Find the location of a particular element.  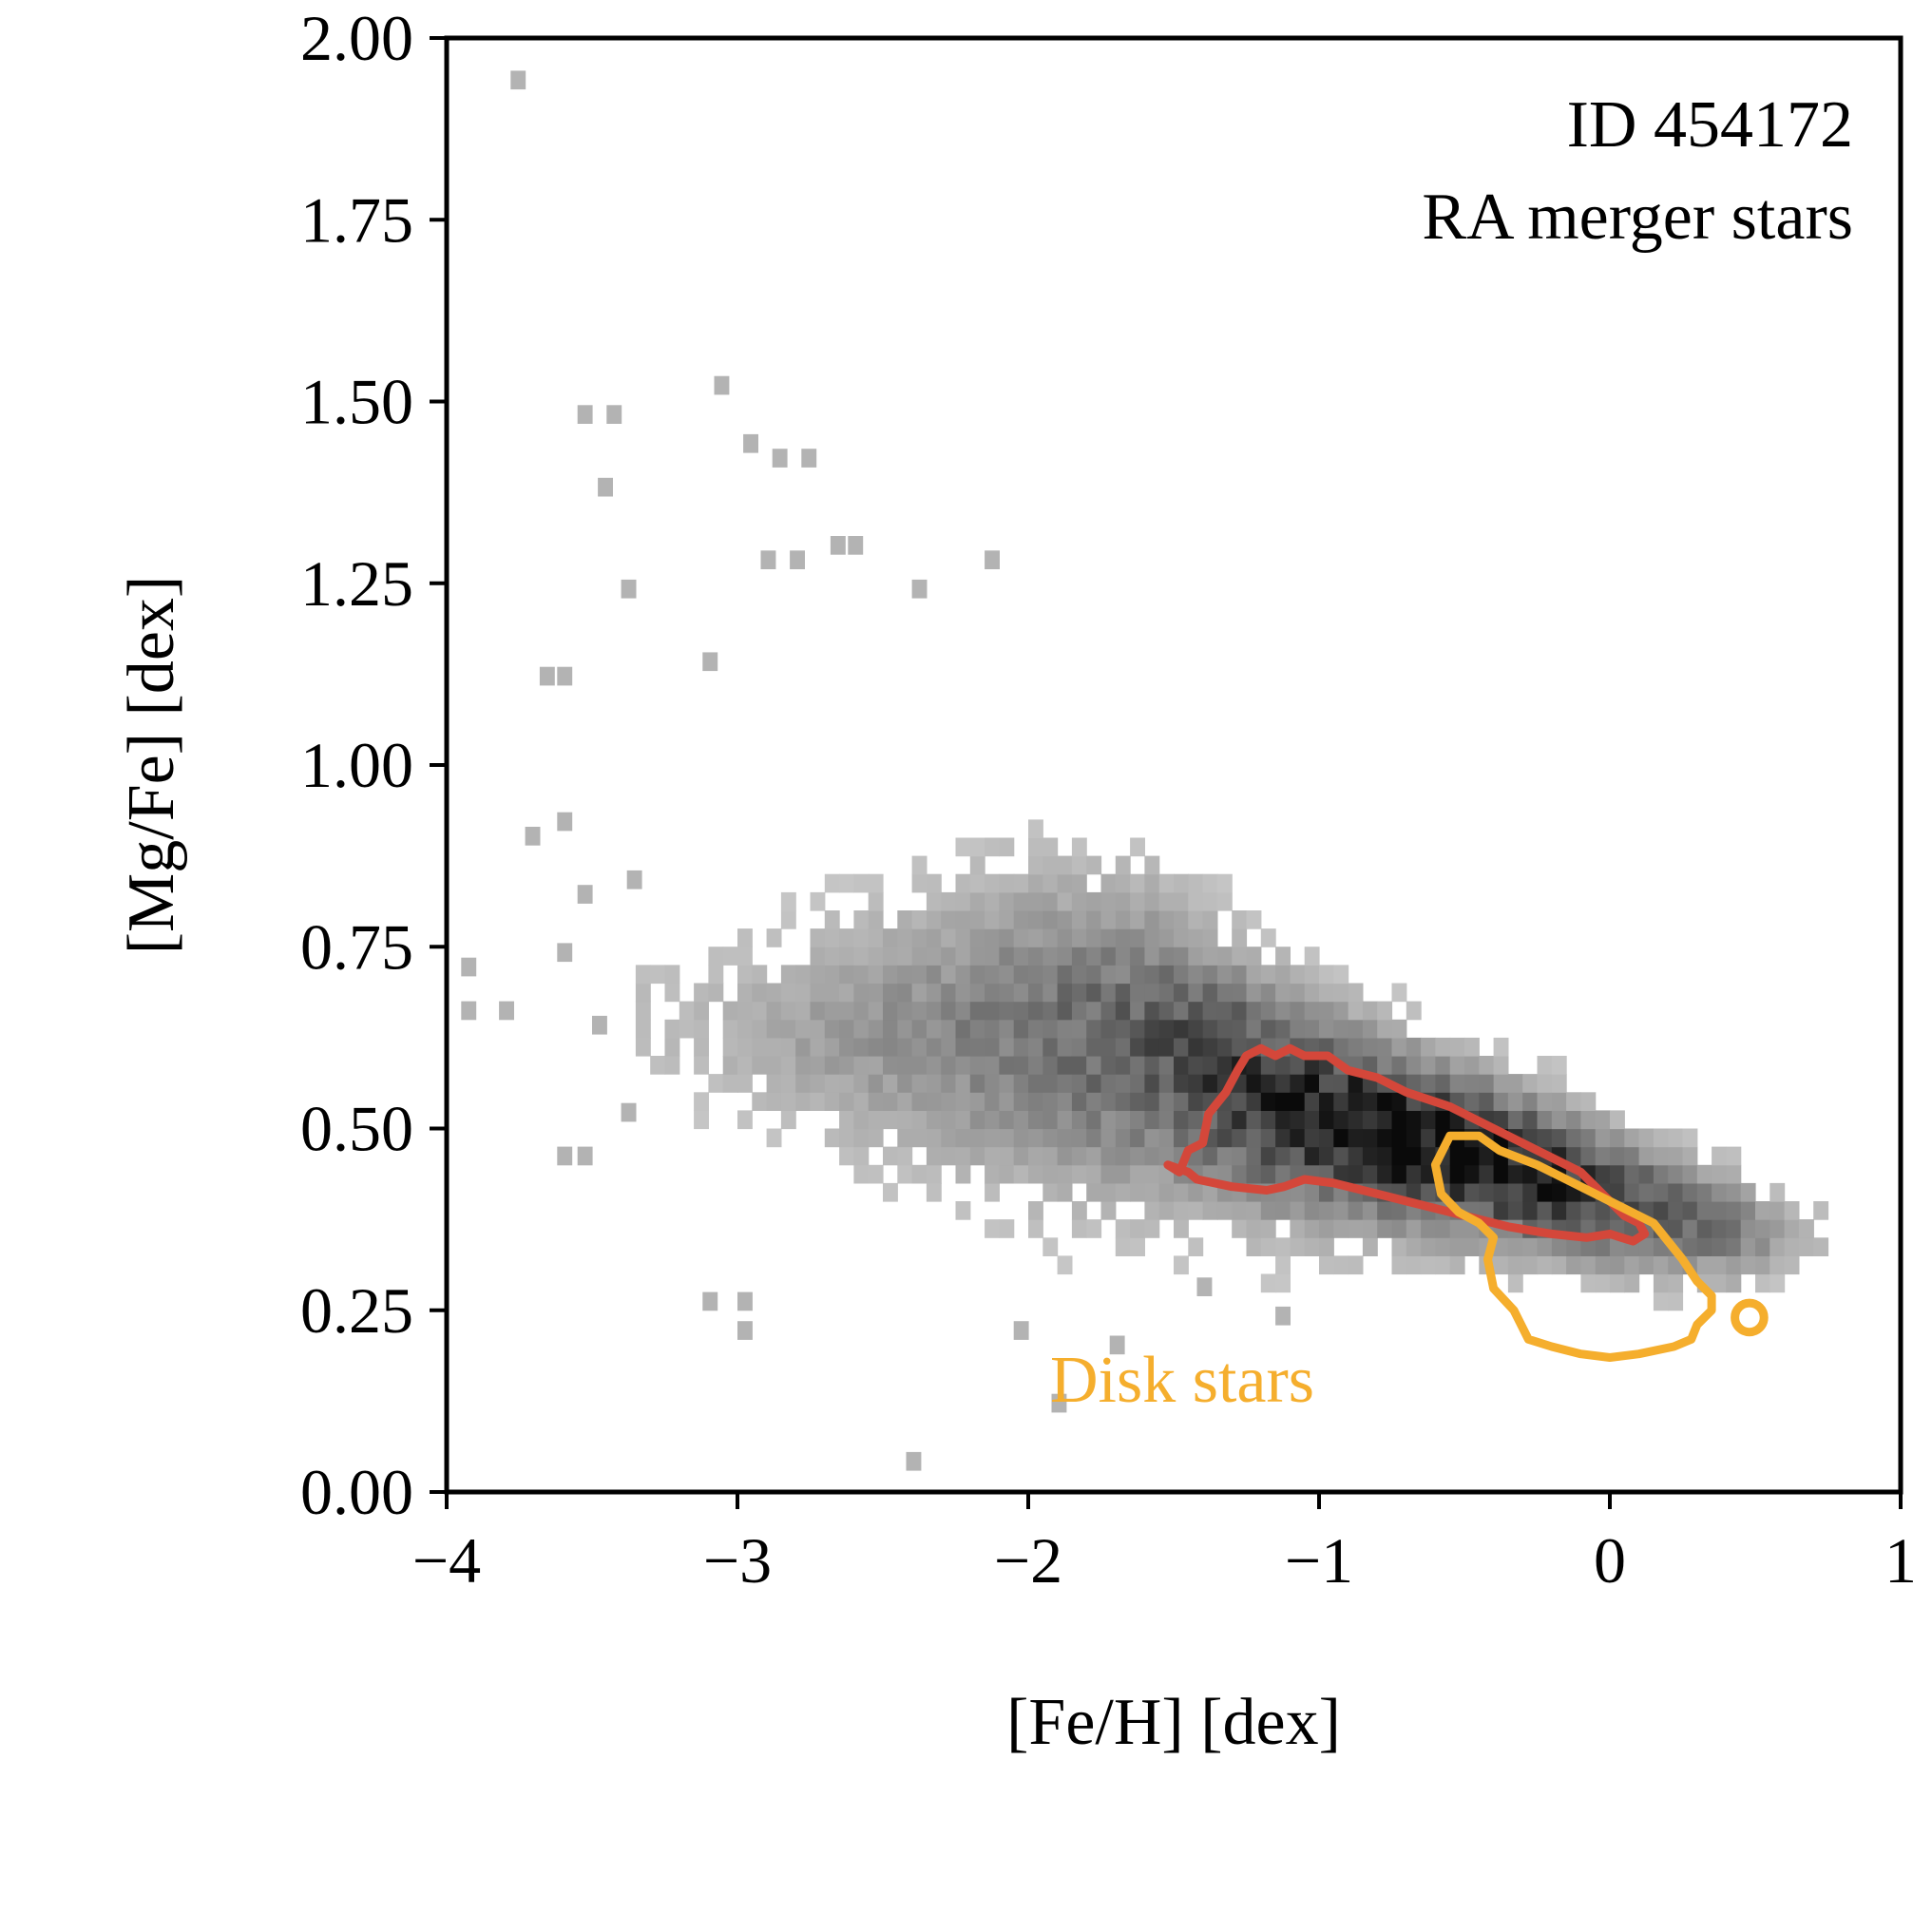

annotation-disk-stars: Disk stars is located at coordinates (1182, 1380).